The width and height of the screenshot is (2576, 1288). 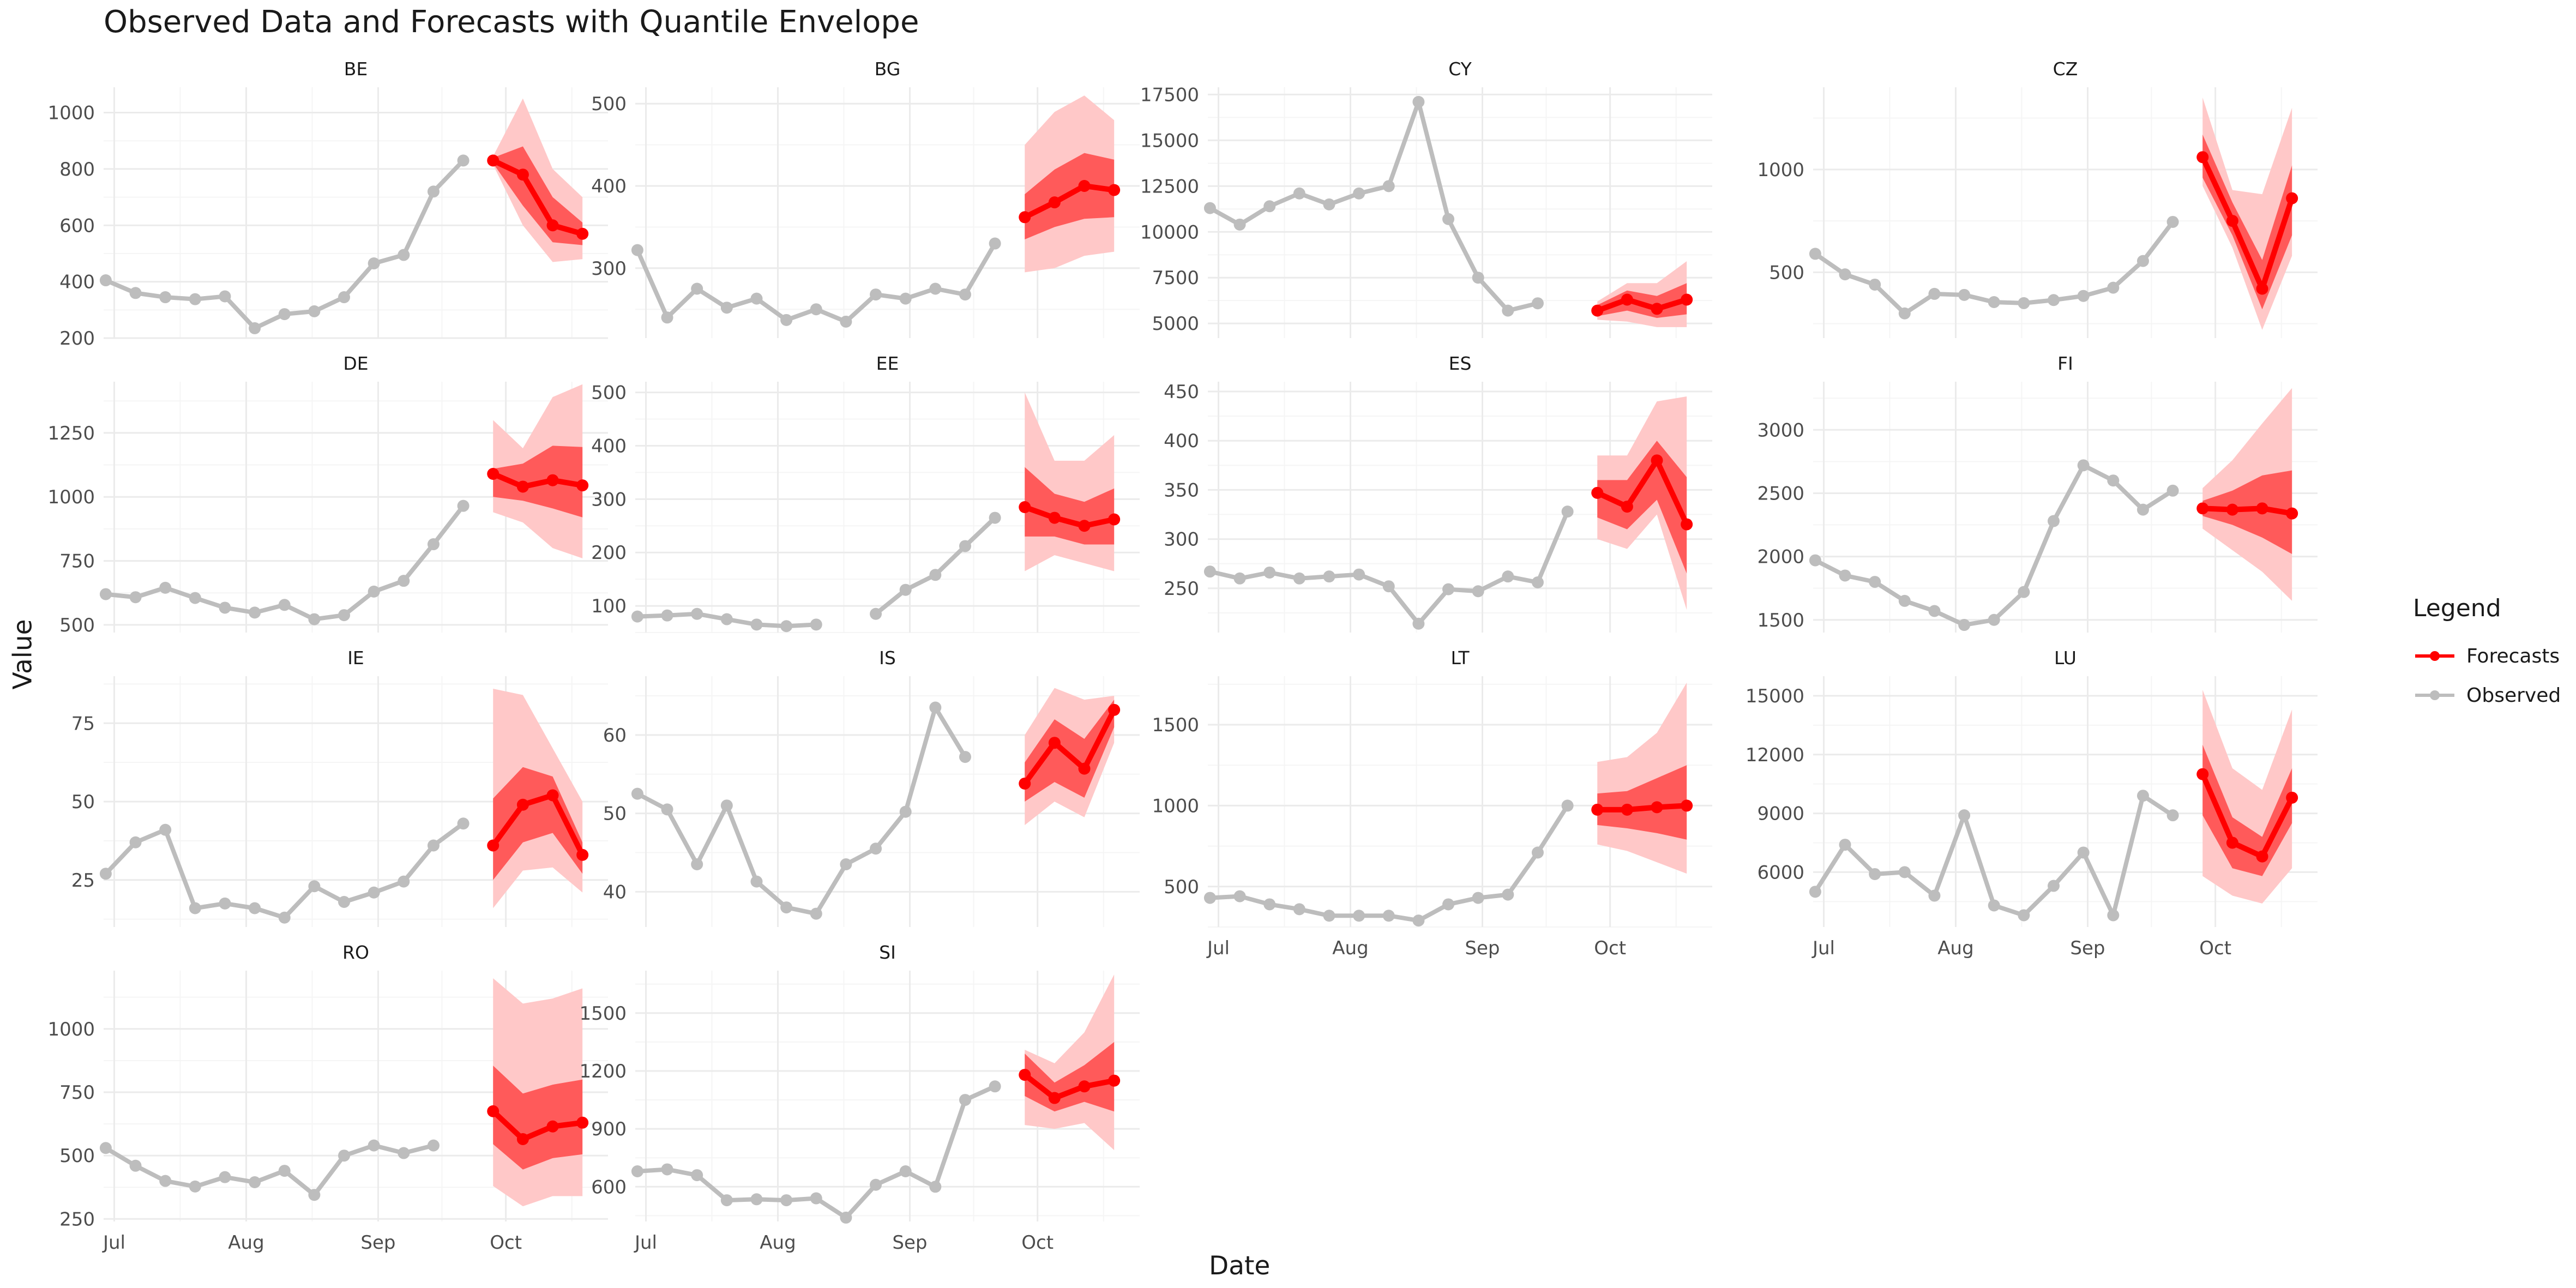 What do you see at coordinates (2434, 695) in the screenshot?
I see `legend-key-observed` at bounding box center [2434, 695].